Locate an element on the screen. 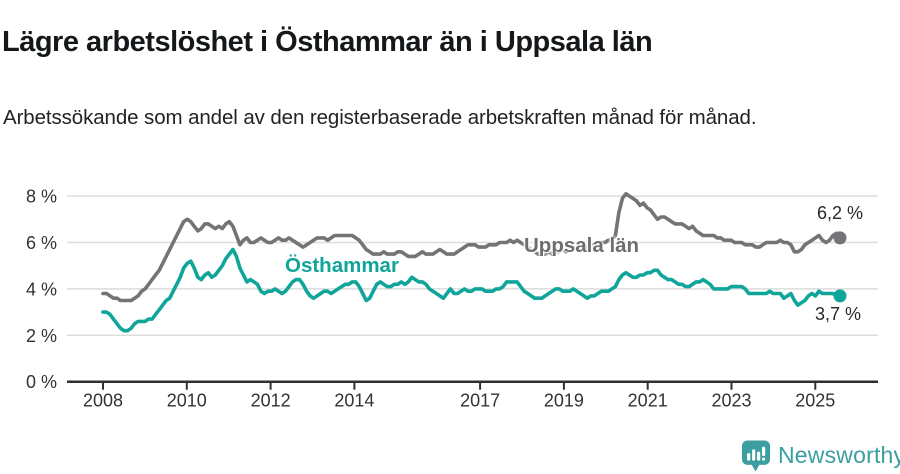 The height and width of the screenshot is (474, 900). x-axis-tick-label: 2021 is located at coordinates (648, 401).